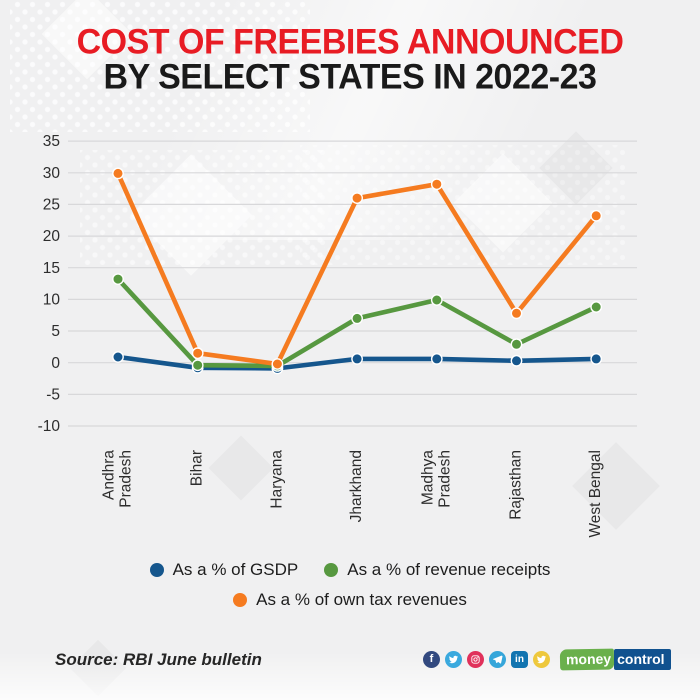 The height and width of the screenshot is (700, 700). I want to click on svg-text: Haryana, so click(276, 479).